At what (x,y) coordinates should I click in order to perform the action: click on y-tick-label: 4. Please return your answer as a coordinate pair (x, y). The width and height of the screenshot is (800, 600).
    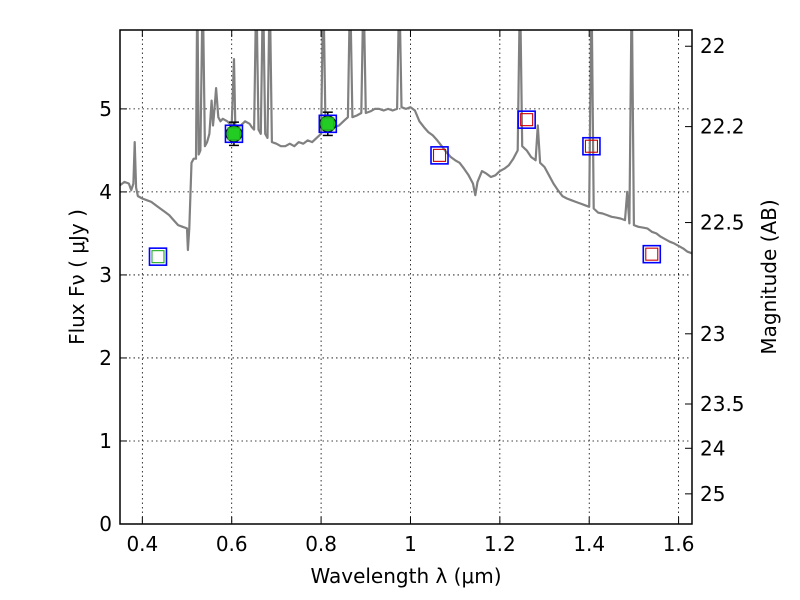
    Looking at the image, I should click on (105, 192).